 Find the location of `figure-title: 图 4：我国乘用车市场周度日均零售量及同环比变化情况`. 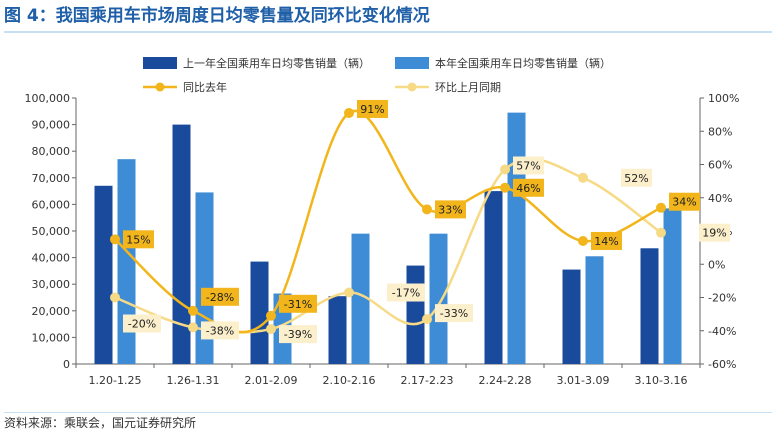

figure-title: 图 4：我国乘用车市场周度日均零售量及同环比变化情况 is located at coordinates (388, 18).